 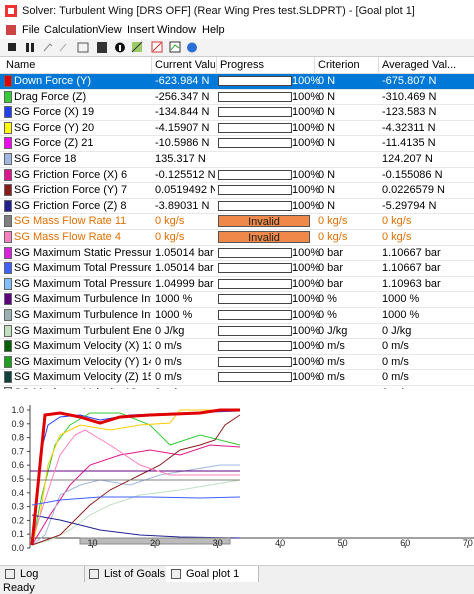 What do you see at coordinates (82, 283) in the screenshot?
I see `goal-name: SG Maximum Total Pressure 3` at bounding box center [82, 283].